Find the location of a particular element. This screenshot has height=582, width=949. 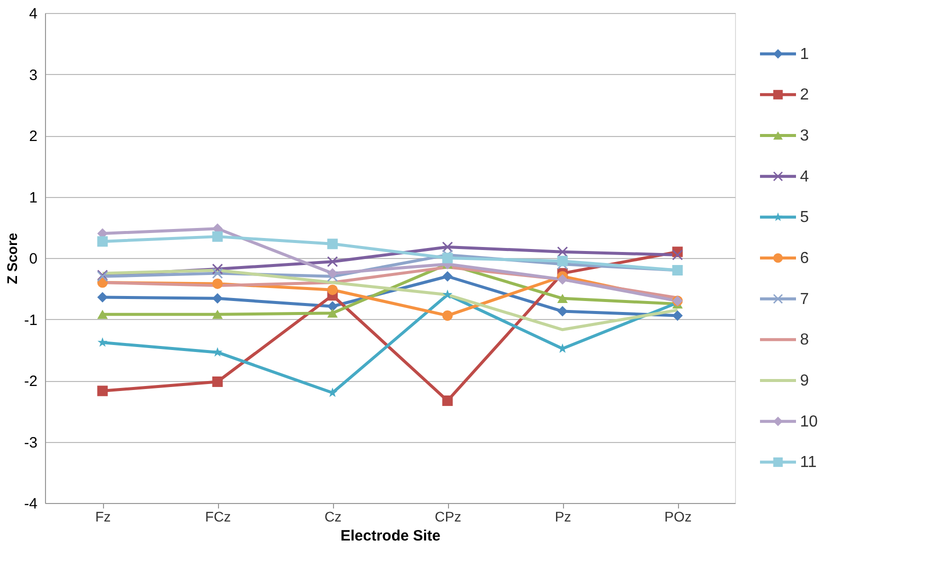

legend-label: 1 is located at coordinates (804, 54).